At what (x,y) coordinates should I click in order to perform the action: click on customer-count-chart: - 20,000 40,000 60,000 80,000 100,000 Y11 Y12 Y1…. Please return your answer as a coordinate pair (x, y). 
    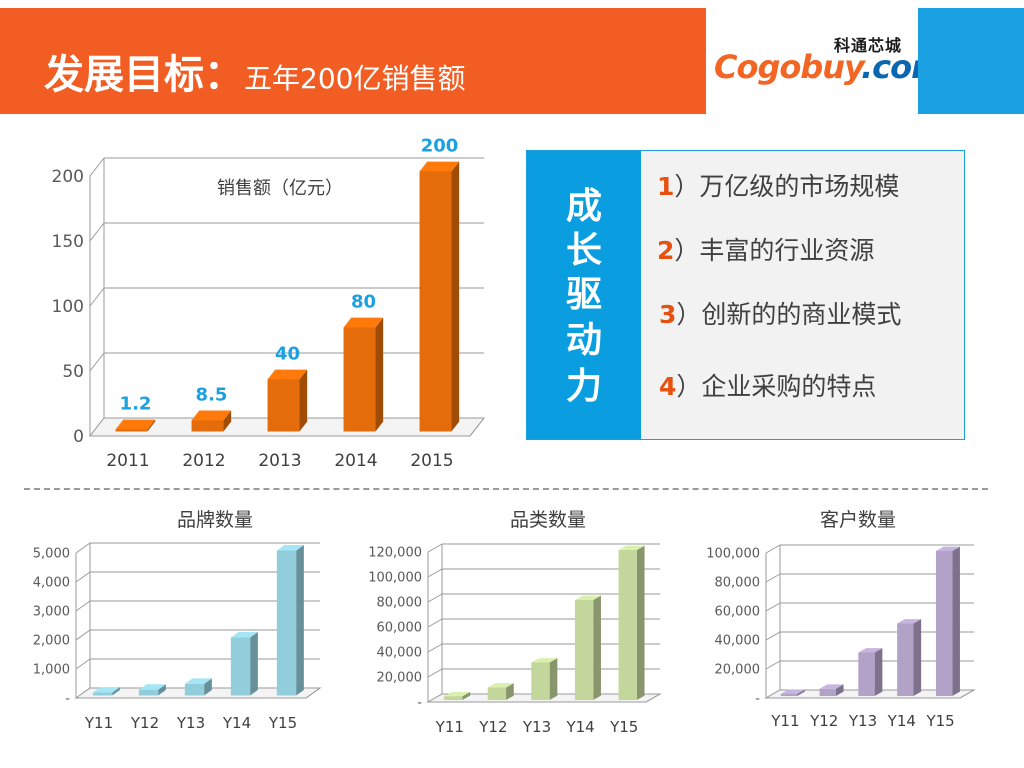
    Looking at the image, I should click on (841, 619).